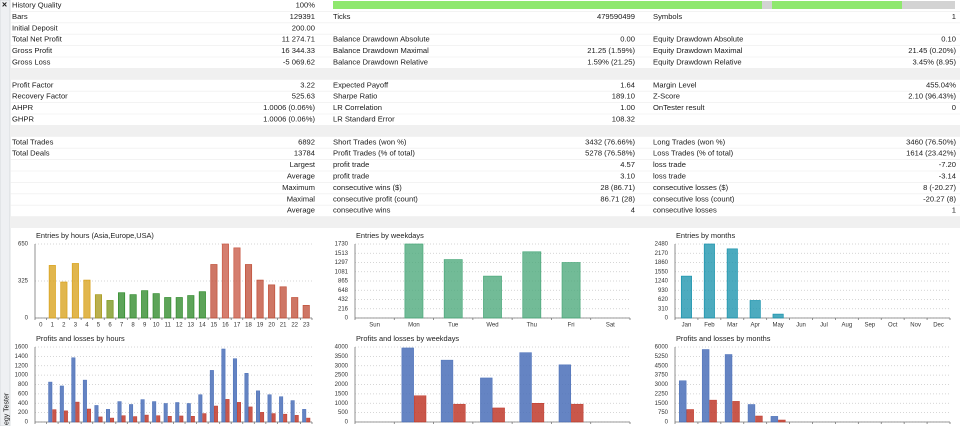  I want to click on field-label: AHPR, so click(23, 107).